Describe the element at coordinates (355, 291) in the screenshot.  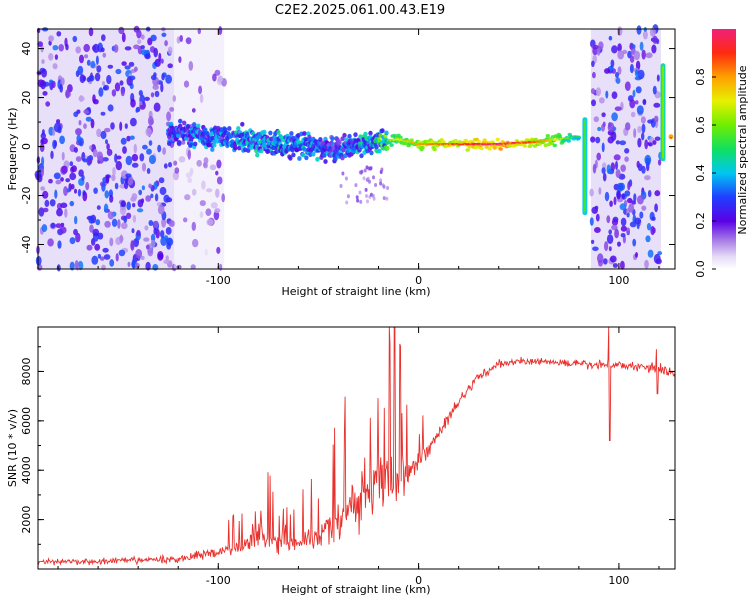
I see `spectrogram-x-axis-label: Height of straight line (km)` at that location.